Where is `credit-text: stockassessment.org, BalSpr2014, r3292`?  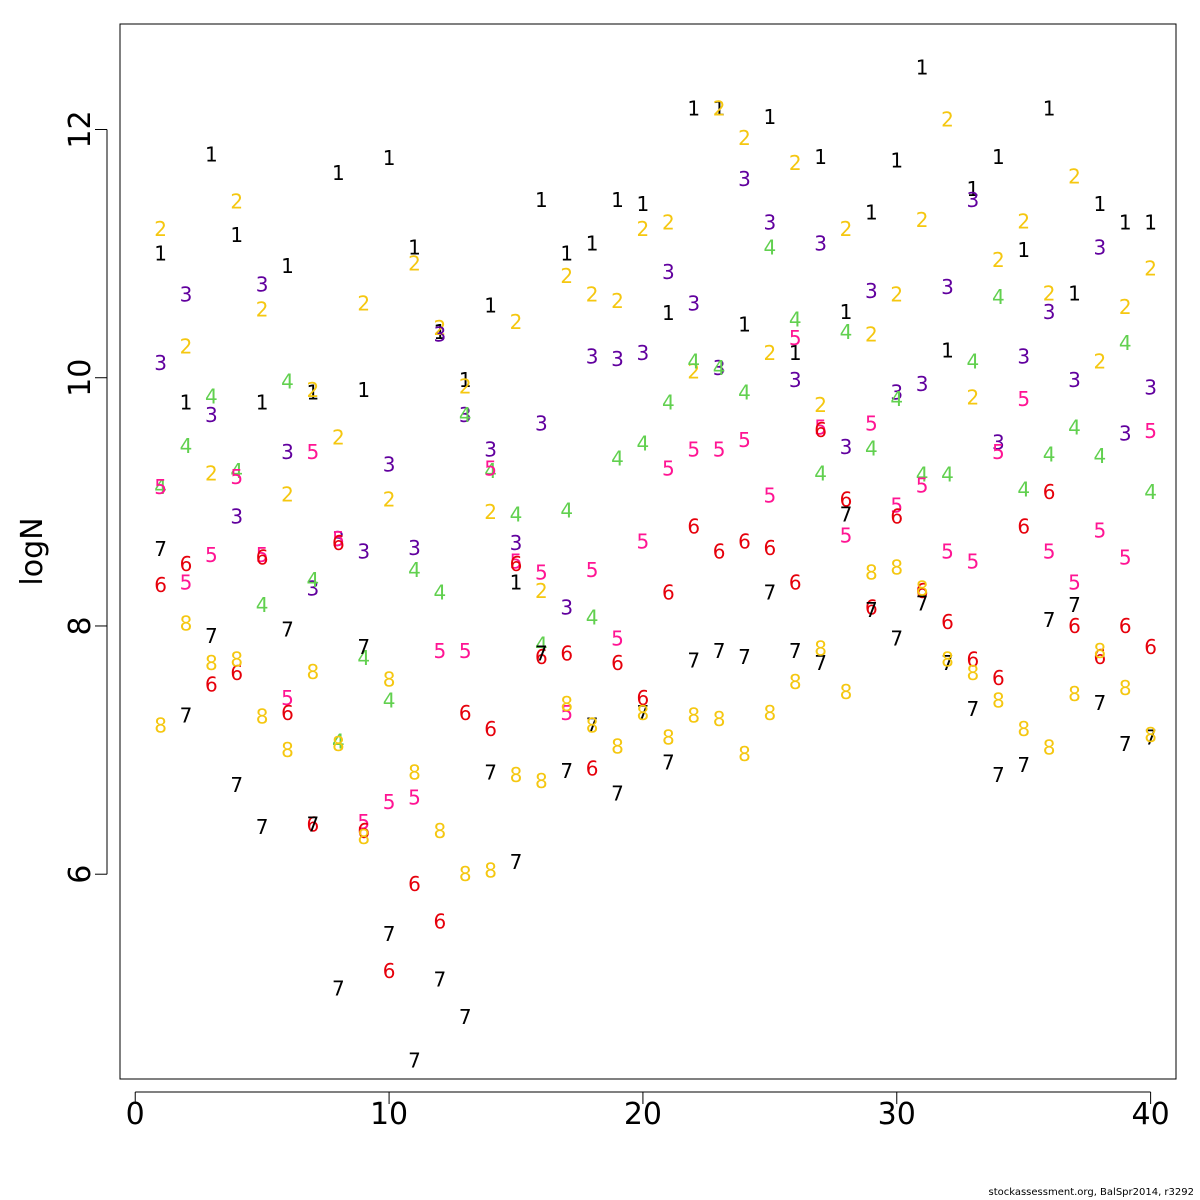
credit-text: stockassessment.org, BalSpr2014, r3292 is located at coordinates (1091, 1192).